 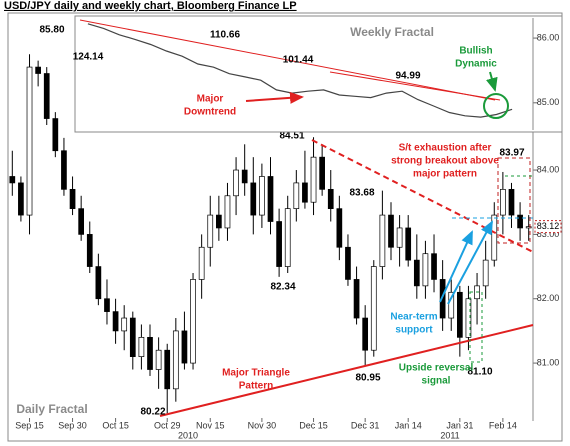 What do you see at coordinates (511, 153) in the screenshot?
I see `price-label: 83.97` at bounding box center [511, 153].